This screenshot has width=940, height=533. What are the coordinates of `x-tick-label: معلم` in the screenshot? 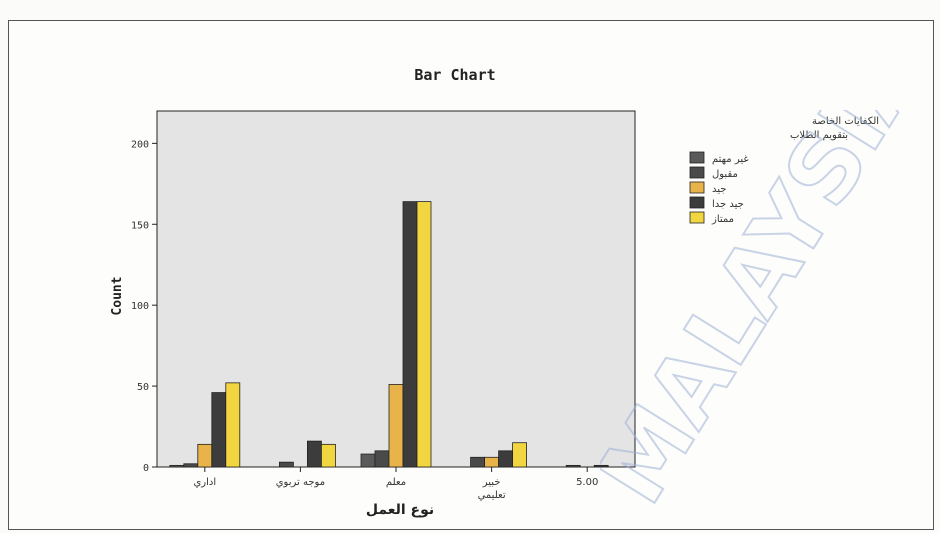 It's located at (396, 482).